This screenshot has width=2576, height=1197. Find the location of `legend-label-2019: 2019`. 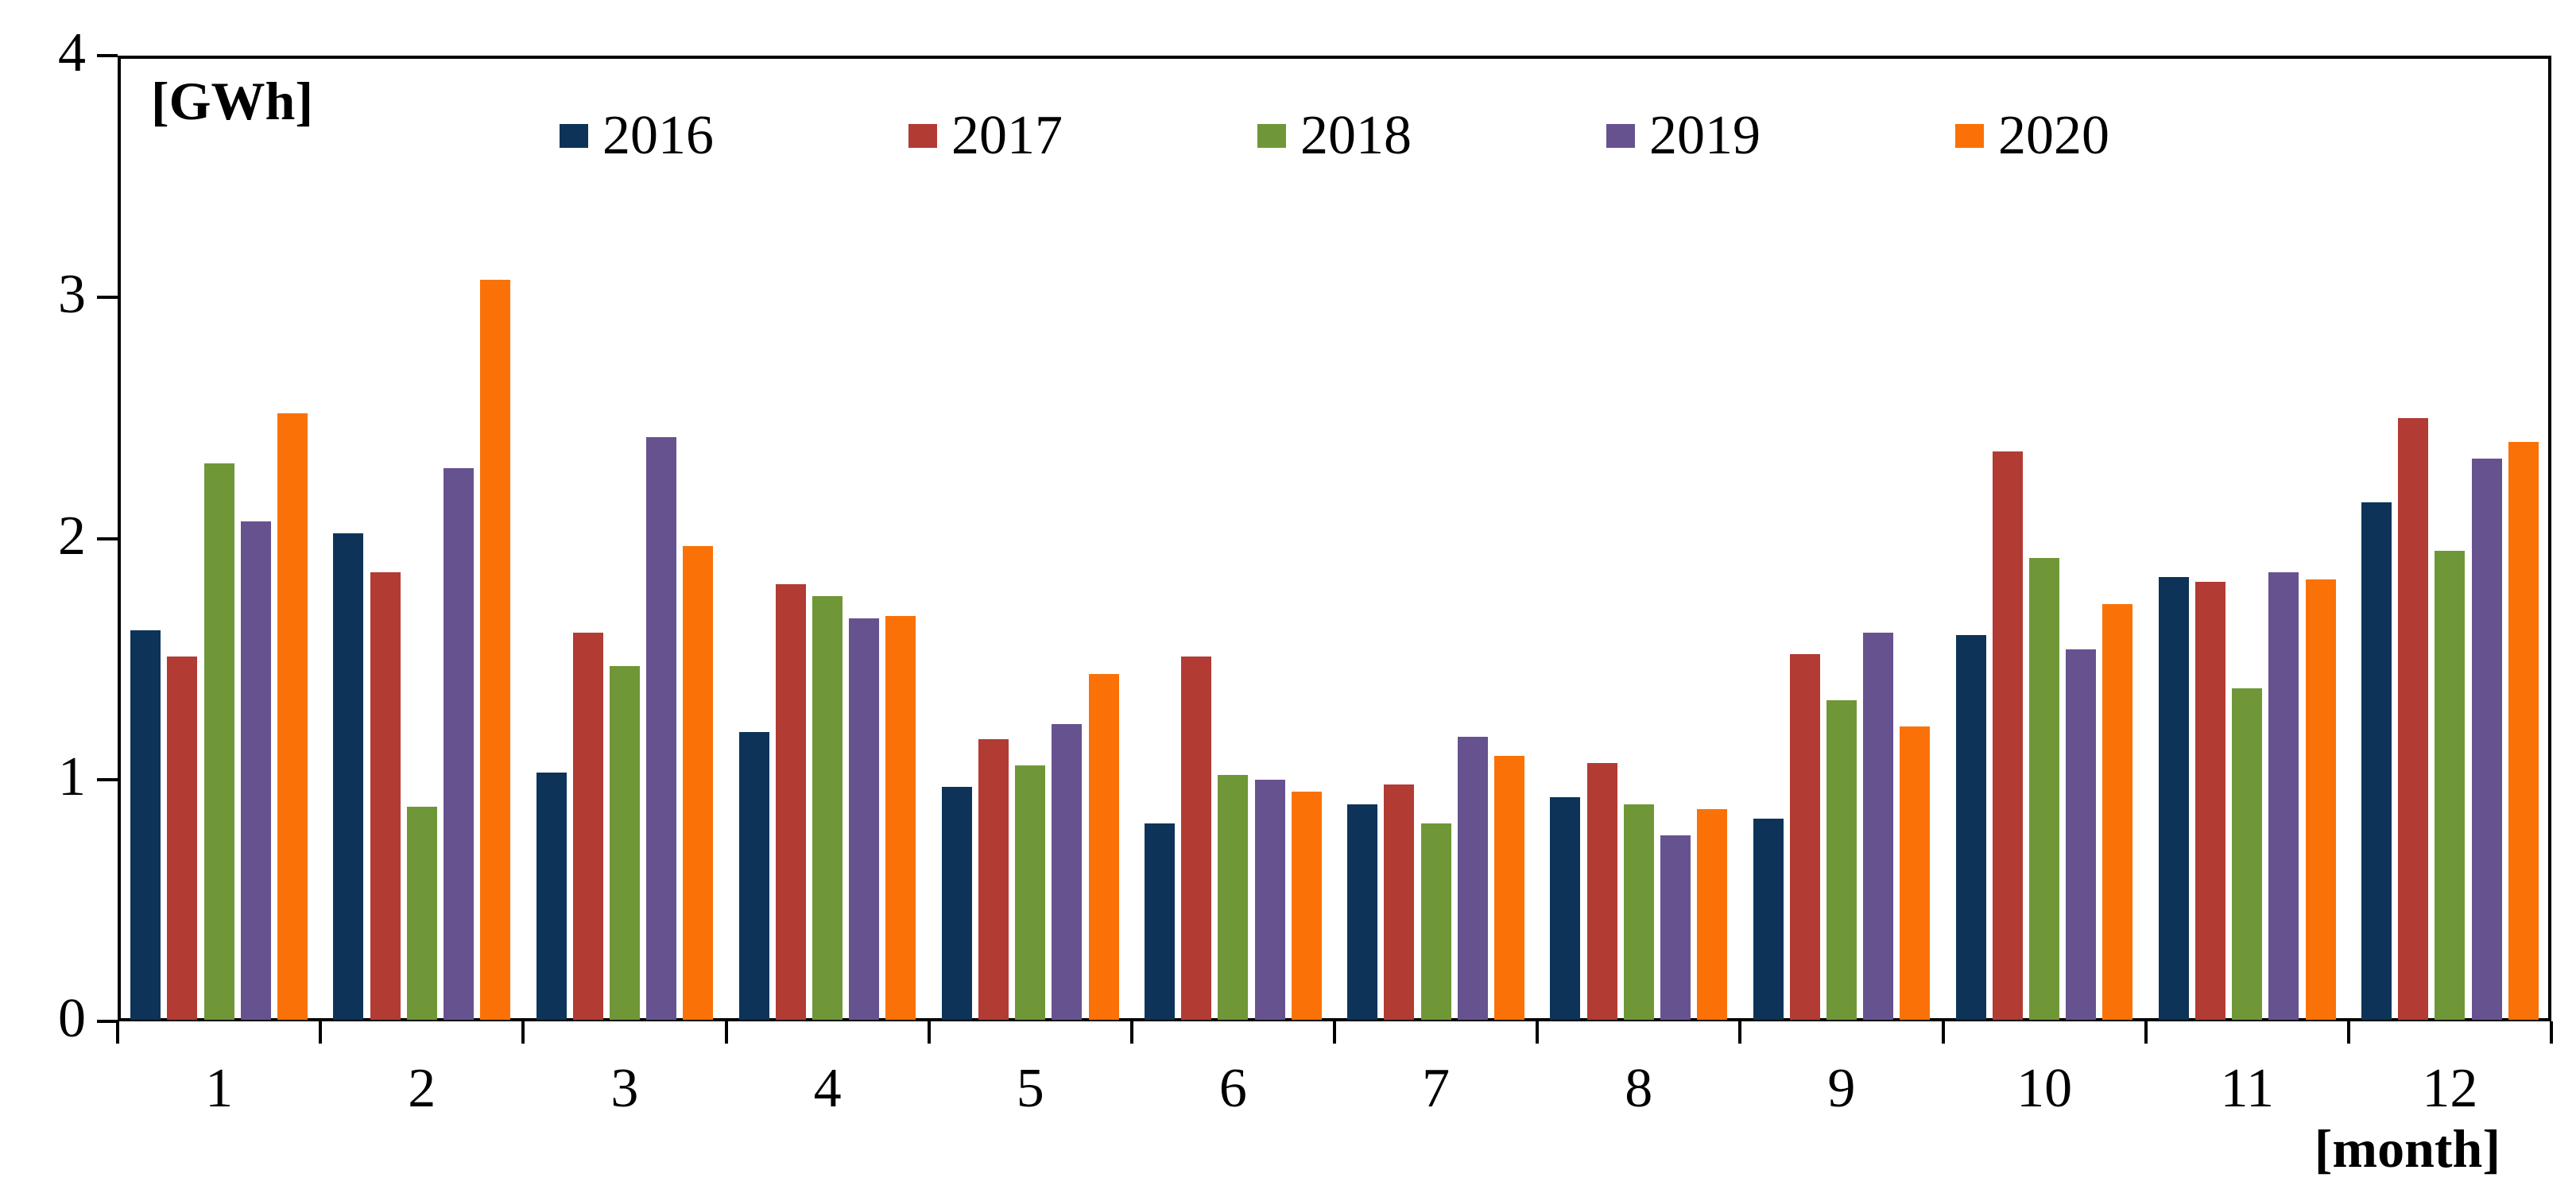

legend-label-2019: 2019 is located at coordinates (1705, 135).